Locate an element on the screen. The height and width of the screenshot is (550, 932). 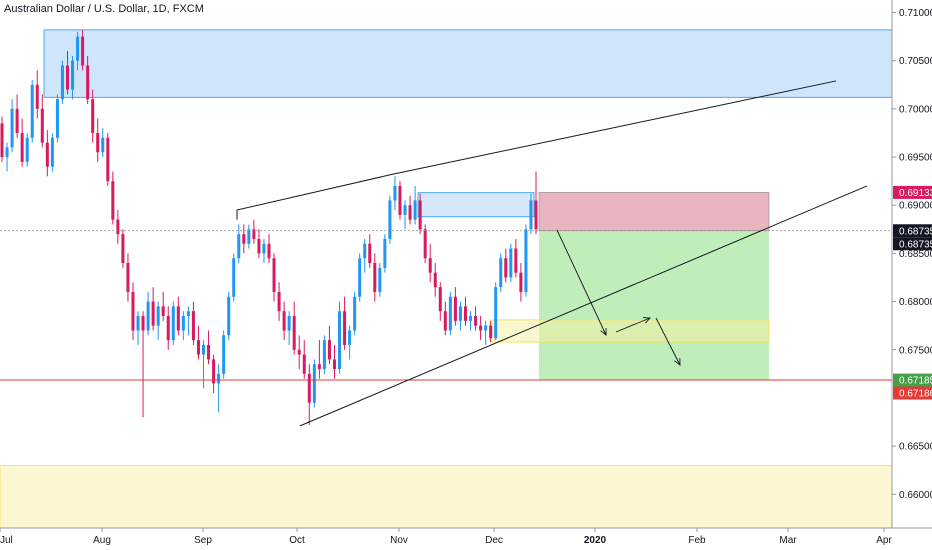
x-tick-label: Dec is located at coordinates (494, 540).